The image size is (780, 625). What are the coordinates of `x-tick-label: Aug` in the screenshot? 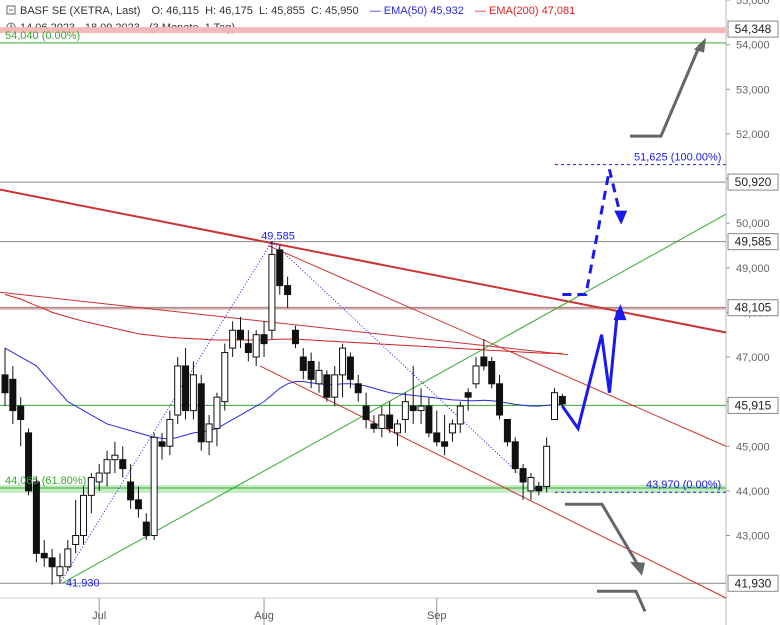 It's located at (264, 616).